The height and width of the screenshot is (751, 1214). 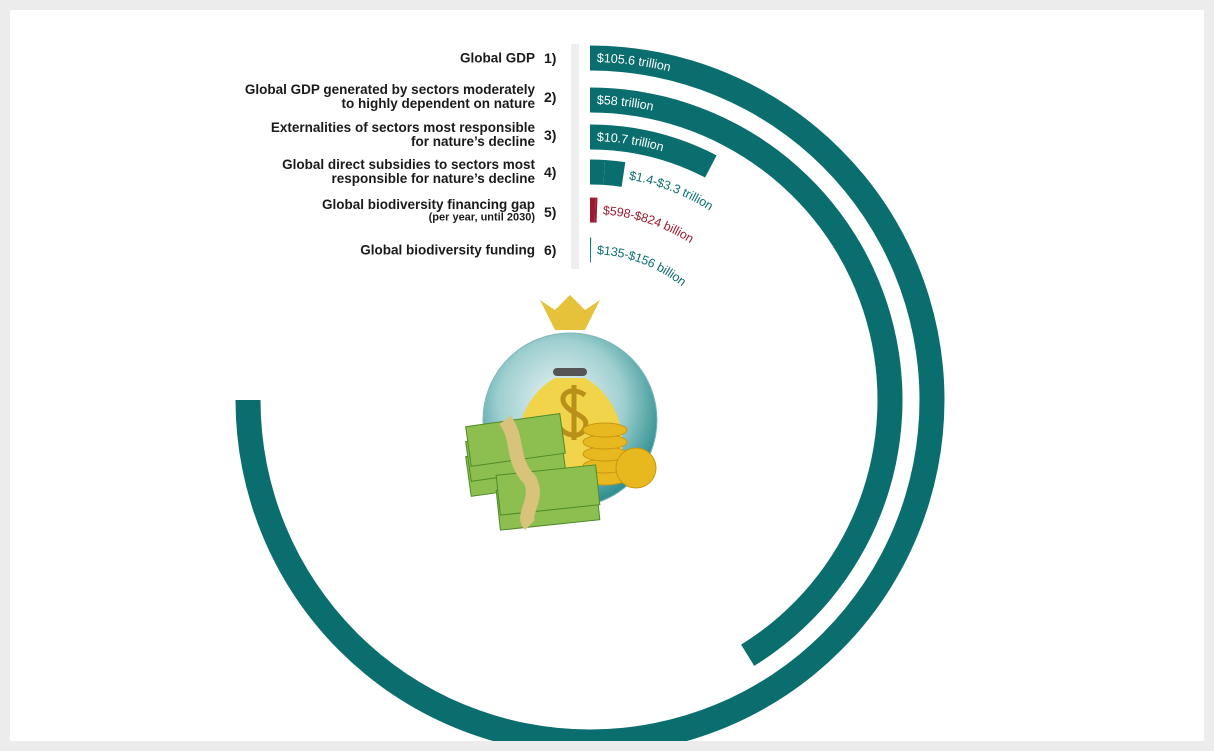 I want to click on category-label: Global direct subsidies to sectors most, so click(x=408, y=164).